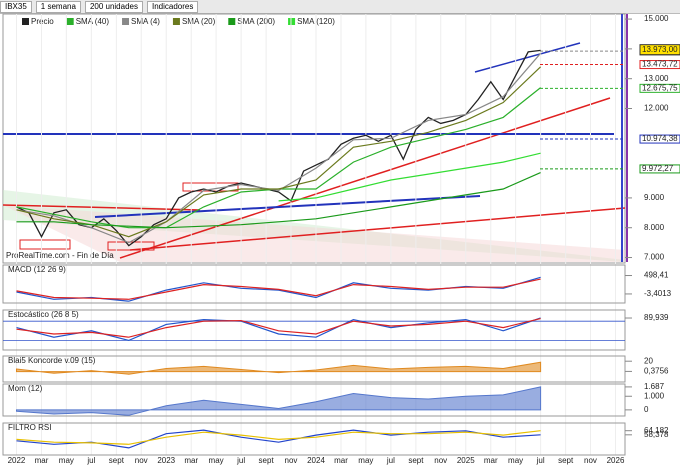 Image resolution: width=680 pixels, height=467 pixels. I want to click on y-tick-label: 64,182, so click(656, 430).